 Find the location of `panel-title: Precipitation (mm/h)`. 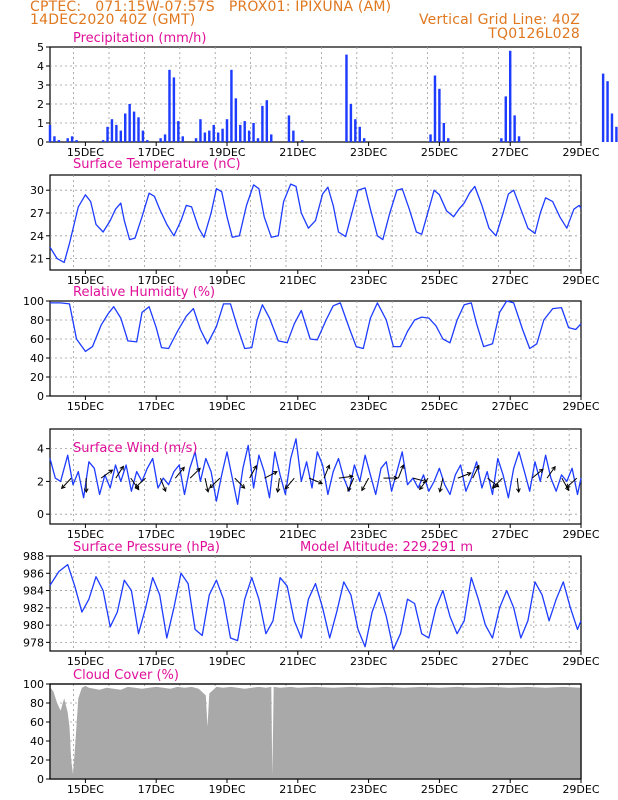

panel-title: Precipitation (mm/h) is located at coordinates (139, 38).